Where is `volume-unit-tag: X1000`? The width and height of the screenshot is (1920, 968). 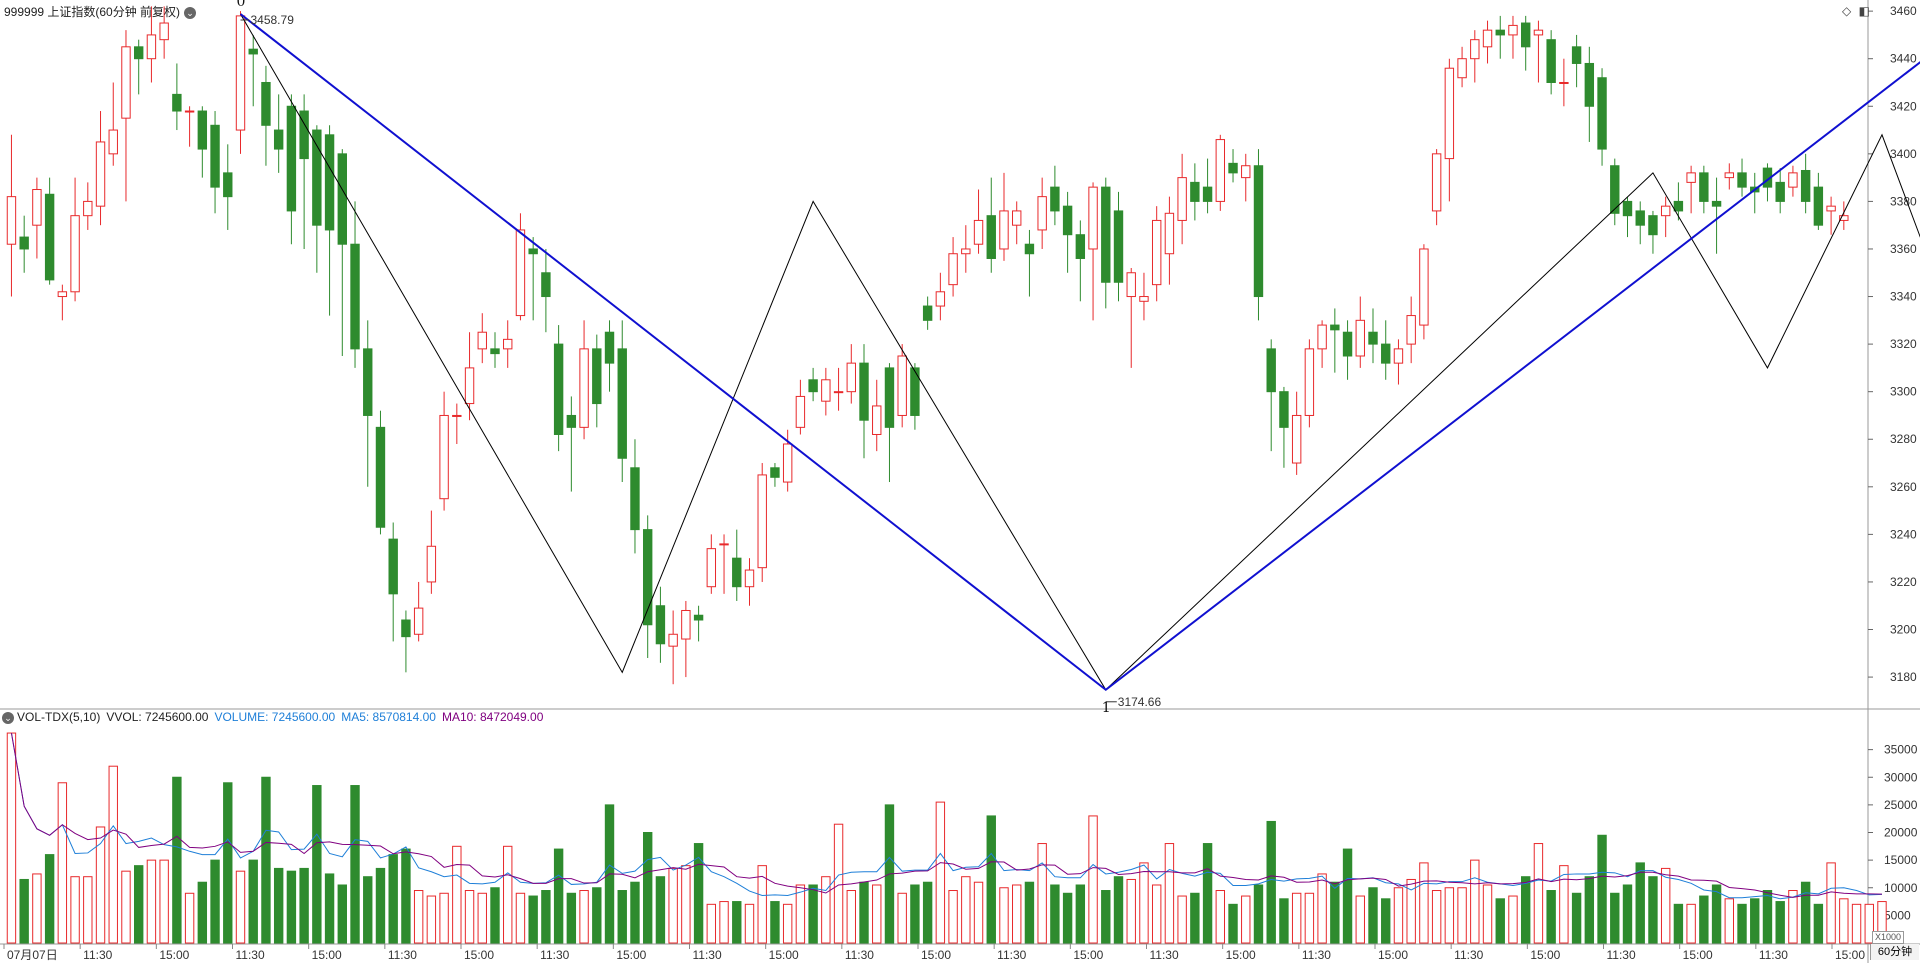
volume-unit-tag: X1000 is located at coordinates (1888, 937).